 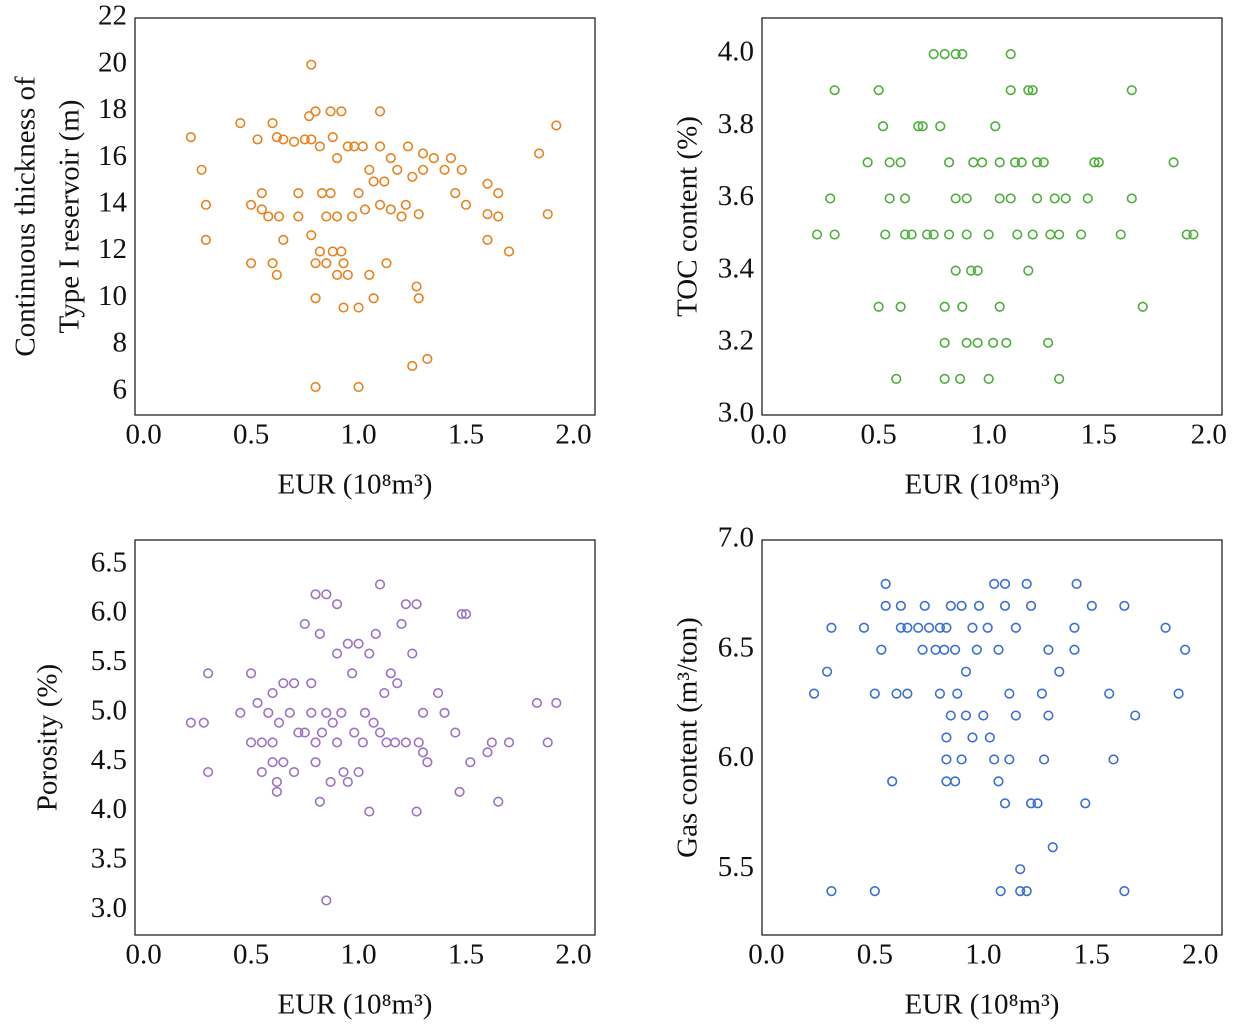 I want to click on y-tick-label: 5.5, so click(x=736, y=867).